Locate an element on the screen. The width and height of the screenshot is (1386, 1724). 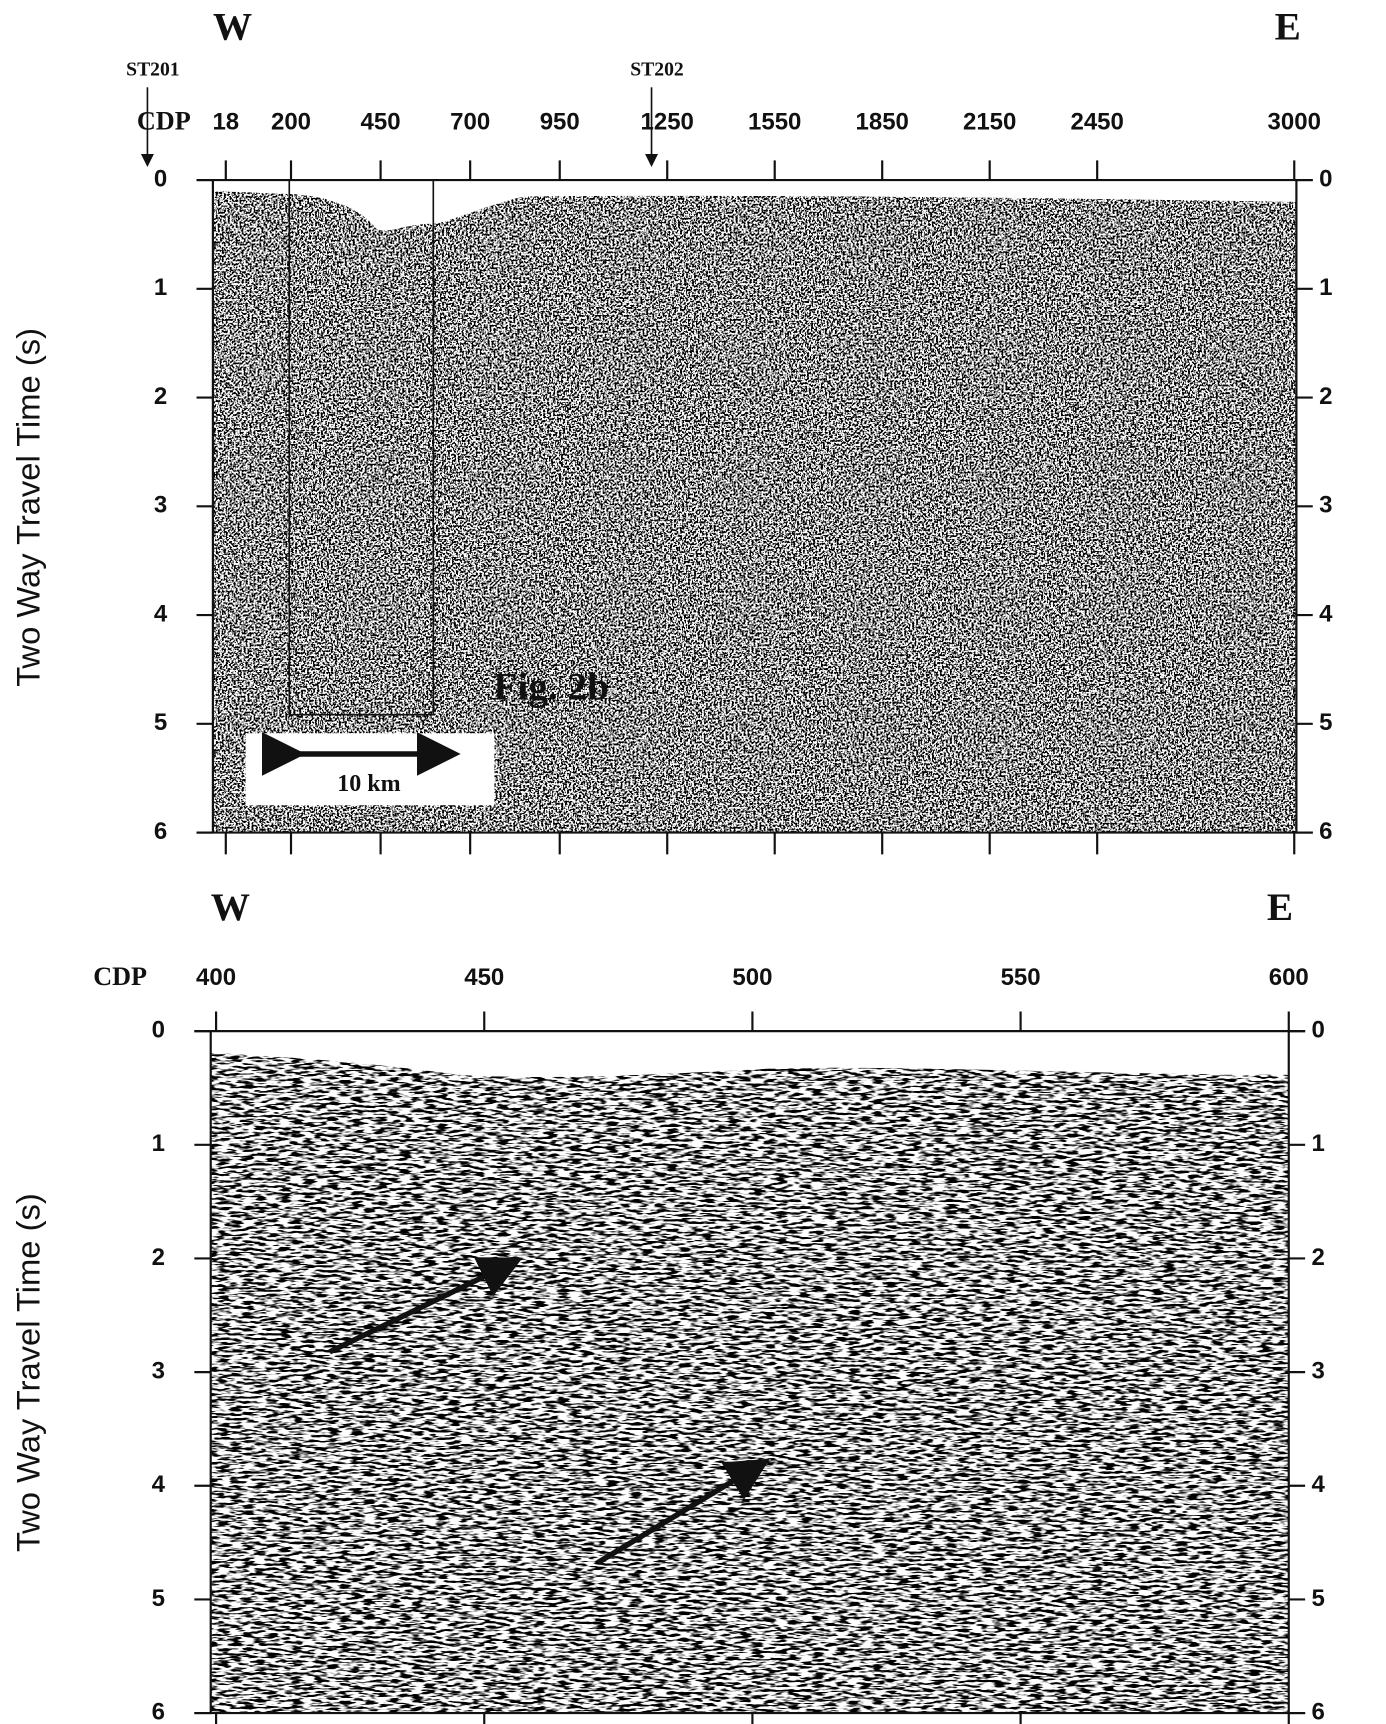
x-tick-label: 3000 is located at coordinates (1294, 122).